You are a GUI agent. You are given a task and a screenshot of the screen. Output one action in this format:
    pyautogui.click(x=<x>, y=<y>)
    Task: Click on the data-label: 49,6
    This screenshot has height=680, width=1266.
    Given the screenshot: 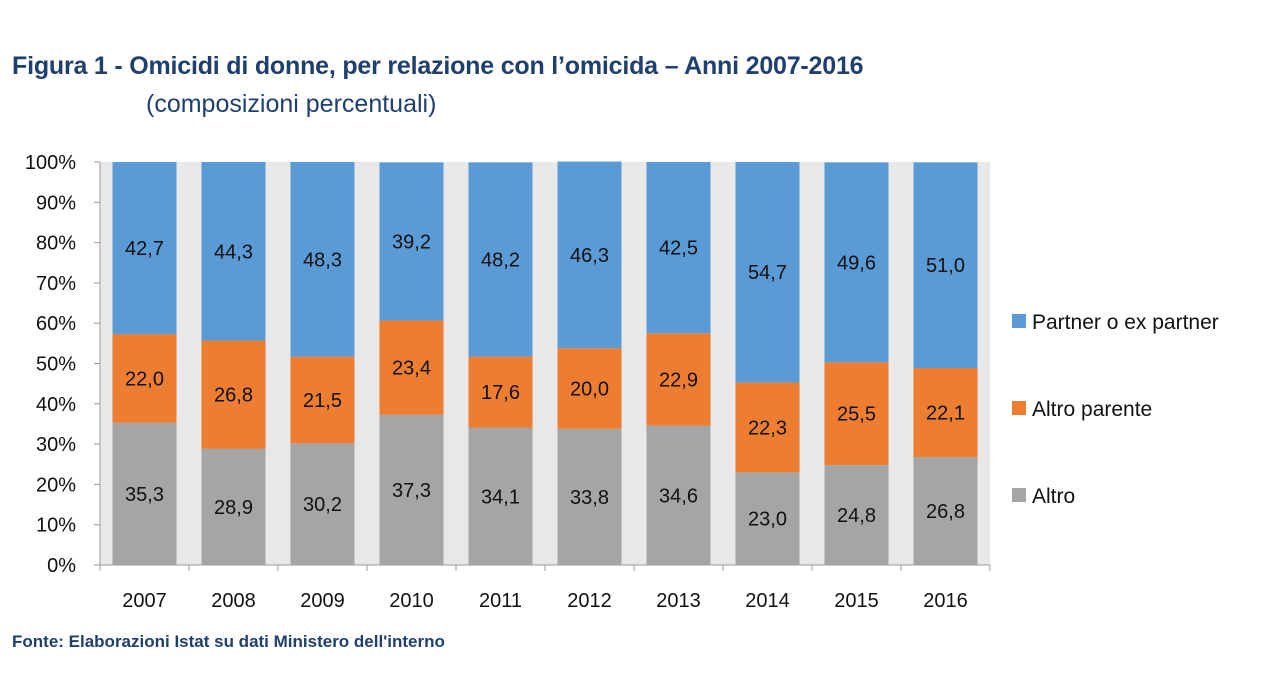 What is the action you would take?
    pyautogui.click(x=856, y=263)
    